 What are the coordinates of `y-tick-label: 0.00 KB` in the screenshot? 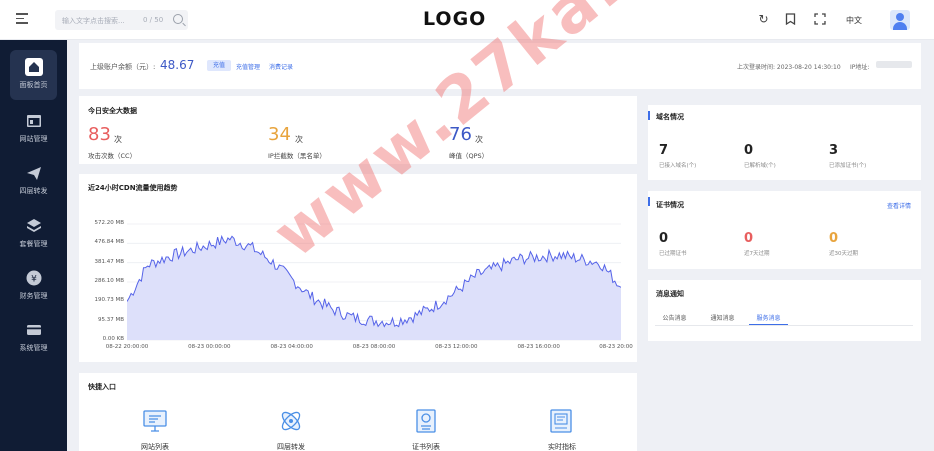 It's located at (113, 339).